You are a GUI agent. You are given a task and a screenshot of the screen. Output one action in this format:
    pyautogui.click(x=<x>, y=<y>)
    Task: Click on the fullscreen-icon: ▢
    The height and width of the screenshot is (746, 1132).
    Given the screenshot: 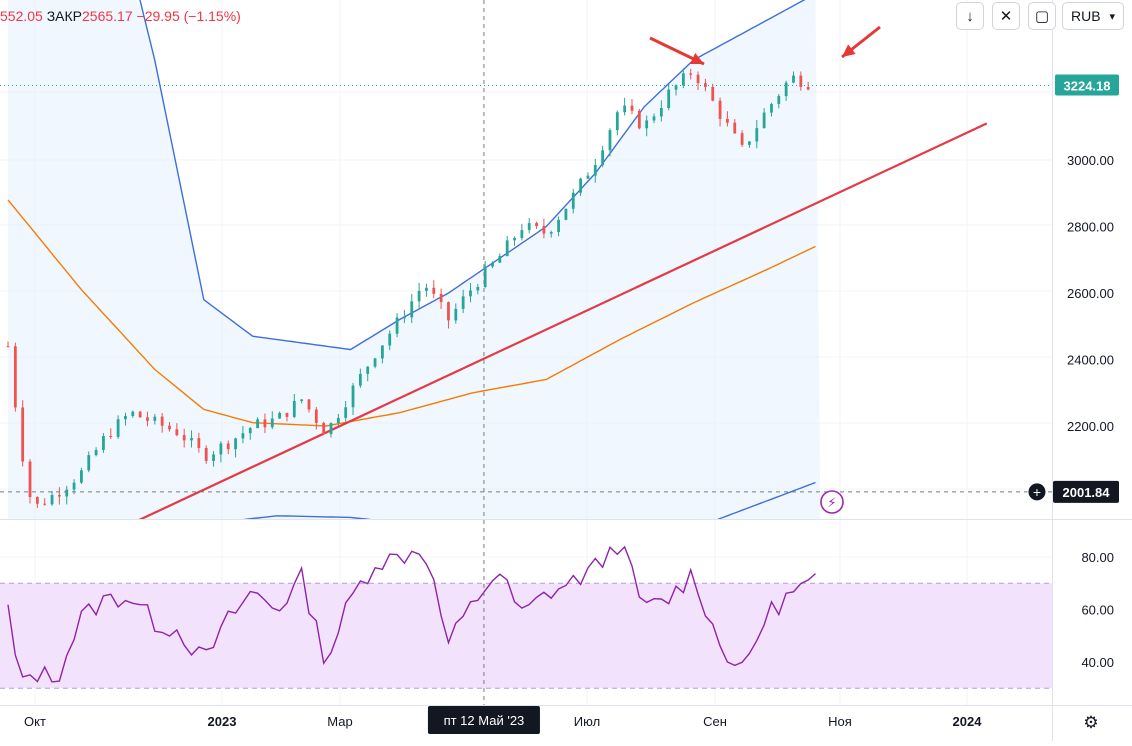 What is the action you would take?
    pyautogui.click(x=1042, y=16)
    